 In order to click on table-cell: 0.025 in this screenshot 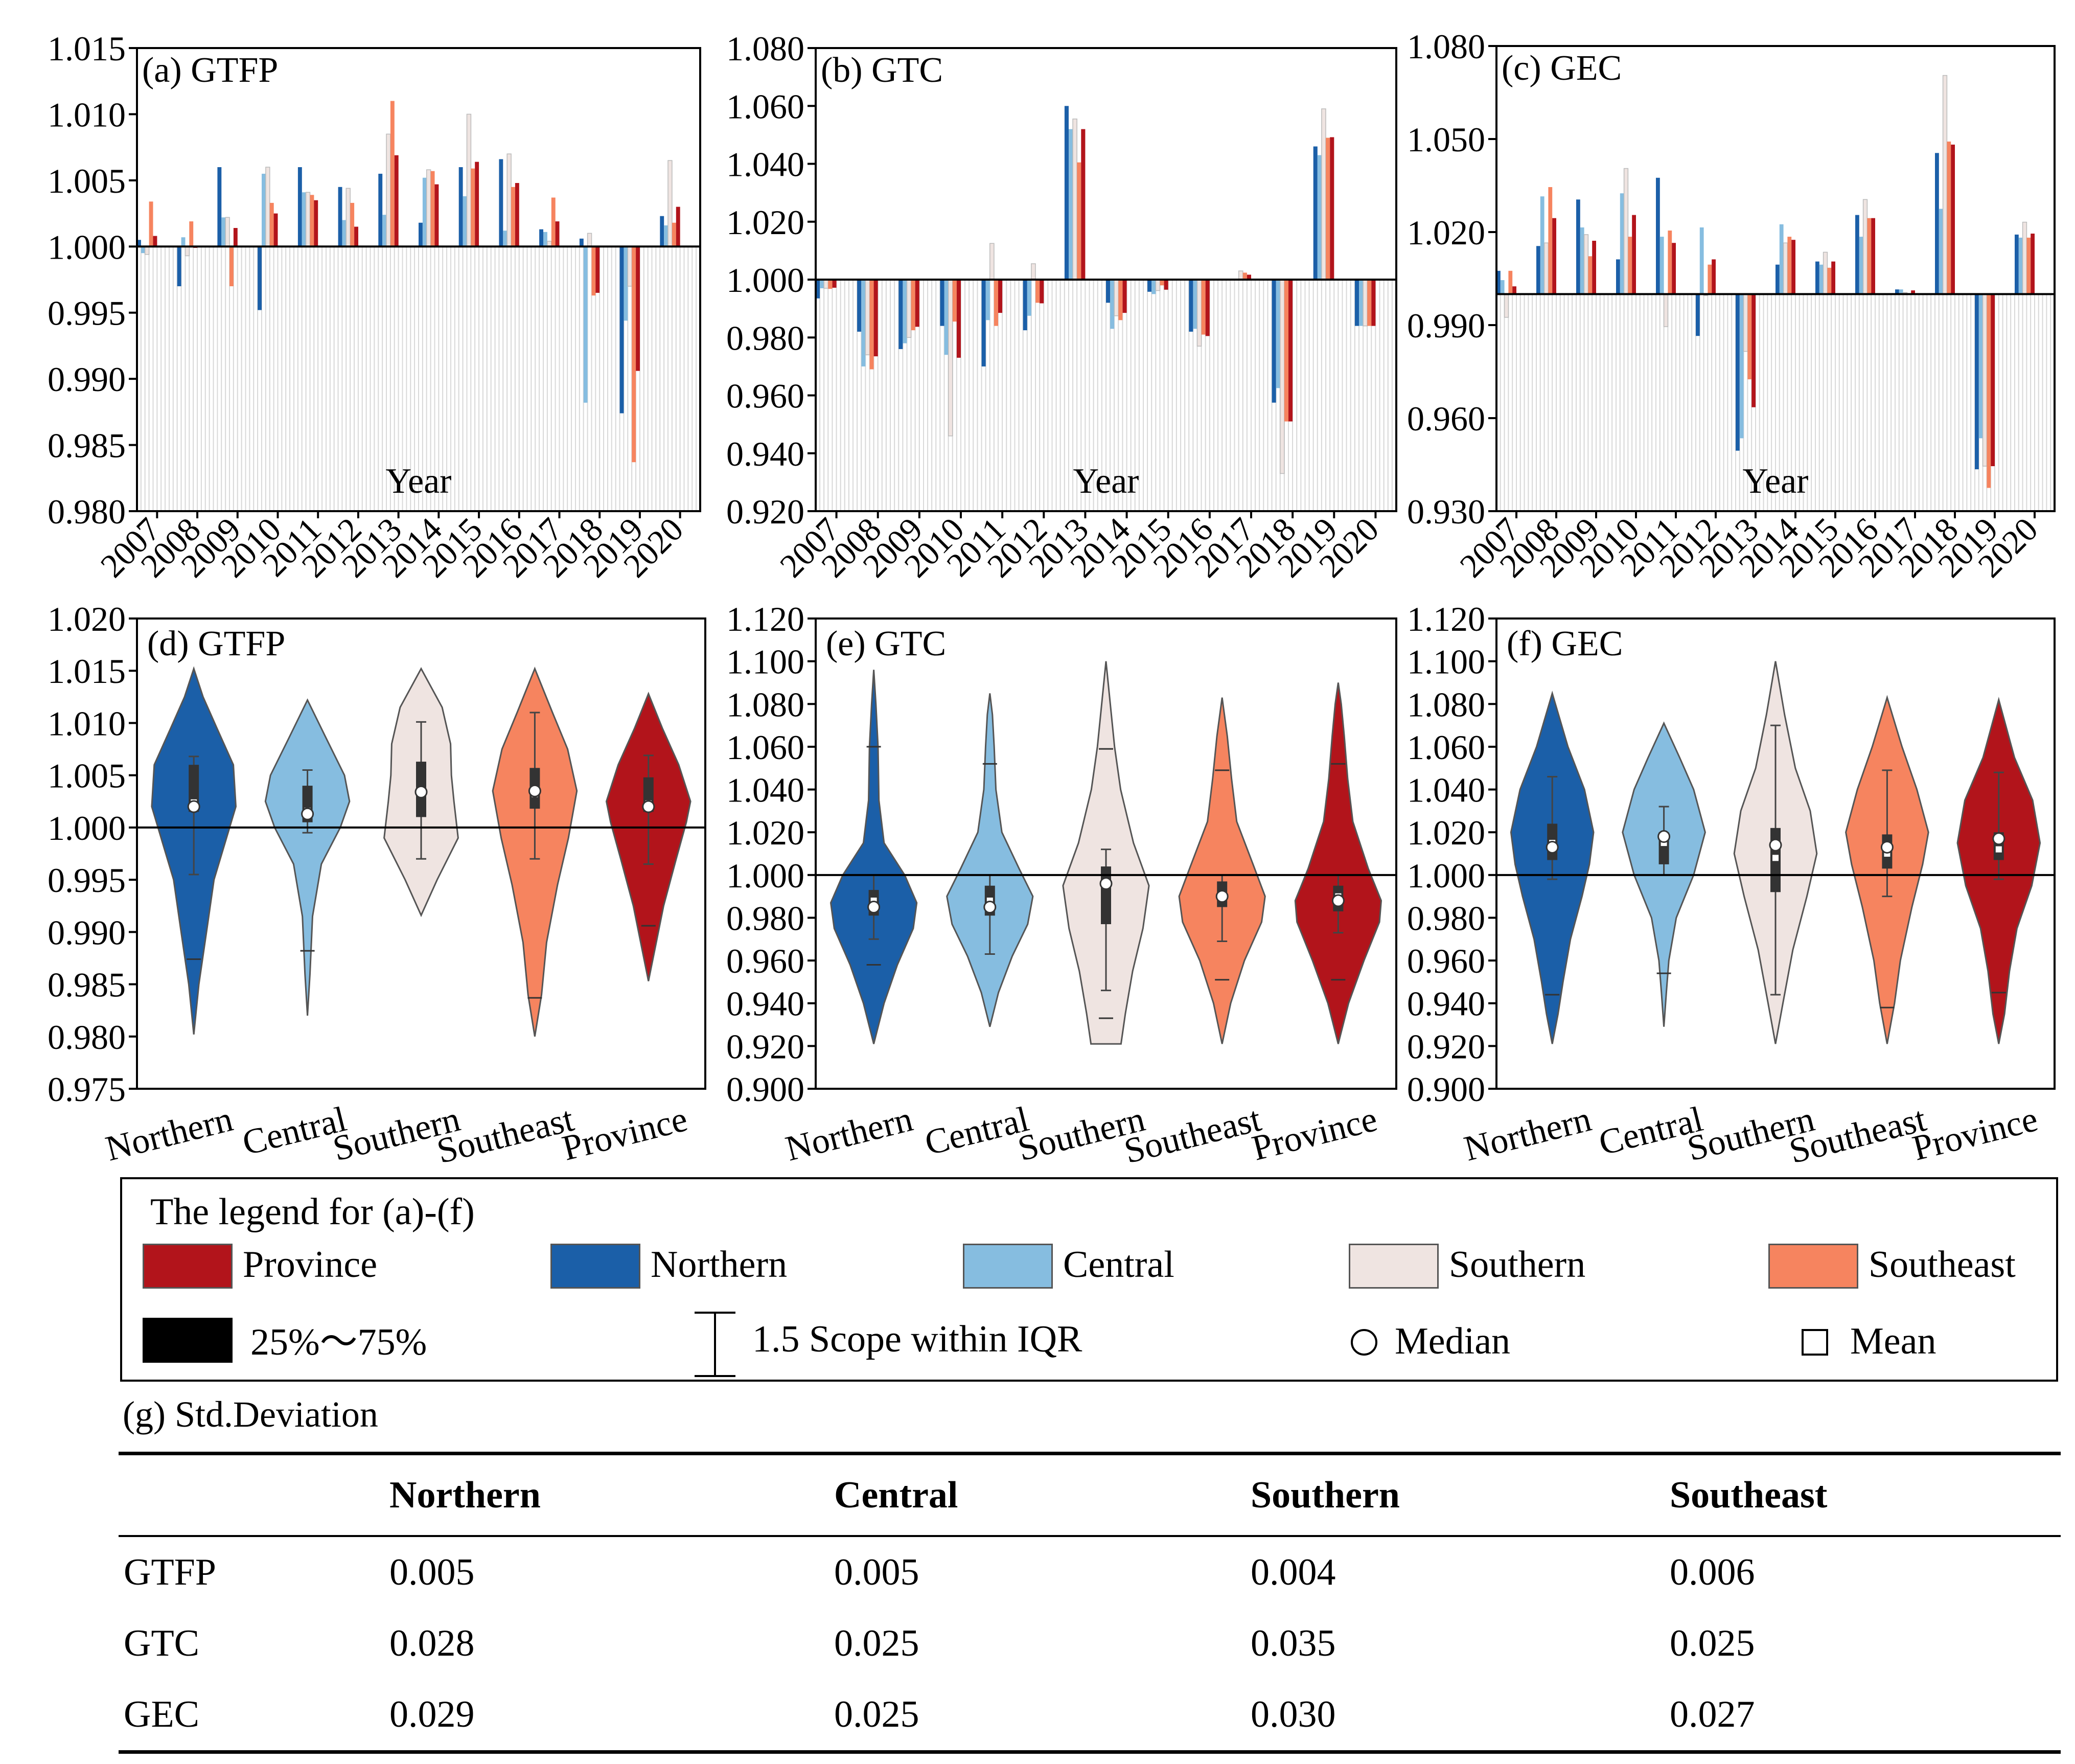, I will do `click(876, 1714)`.